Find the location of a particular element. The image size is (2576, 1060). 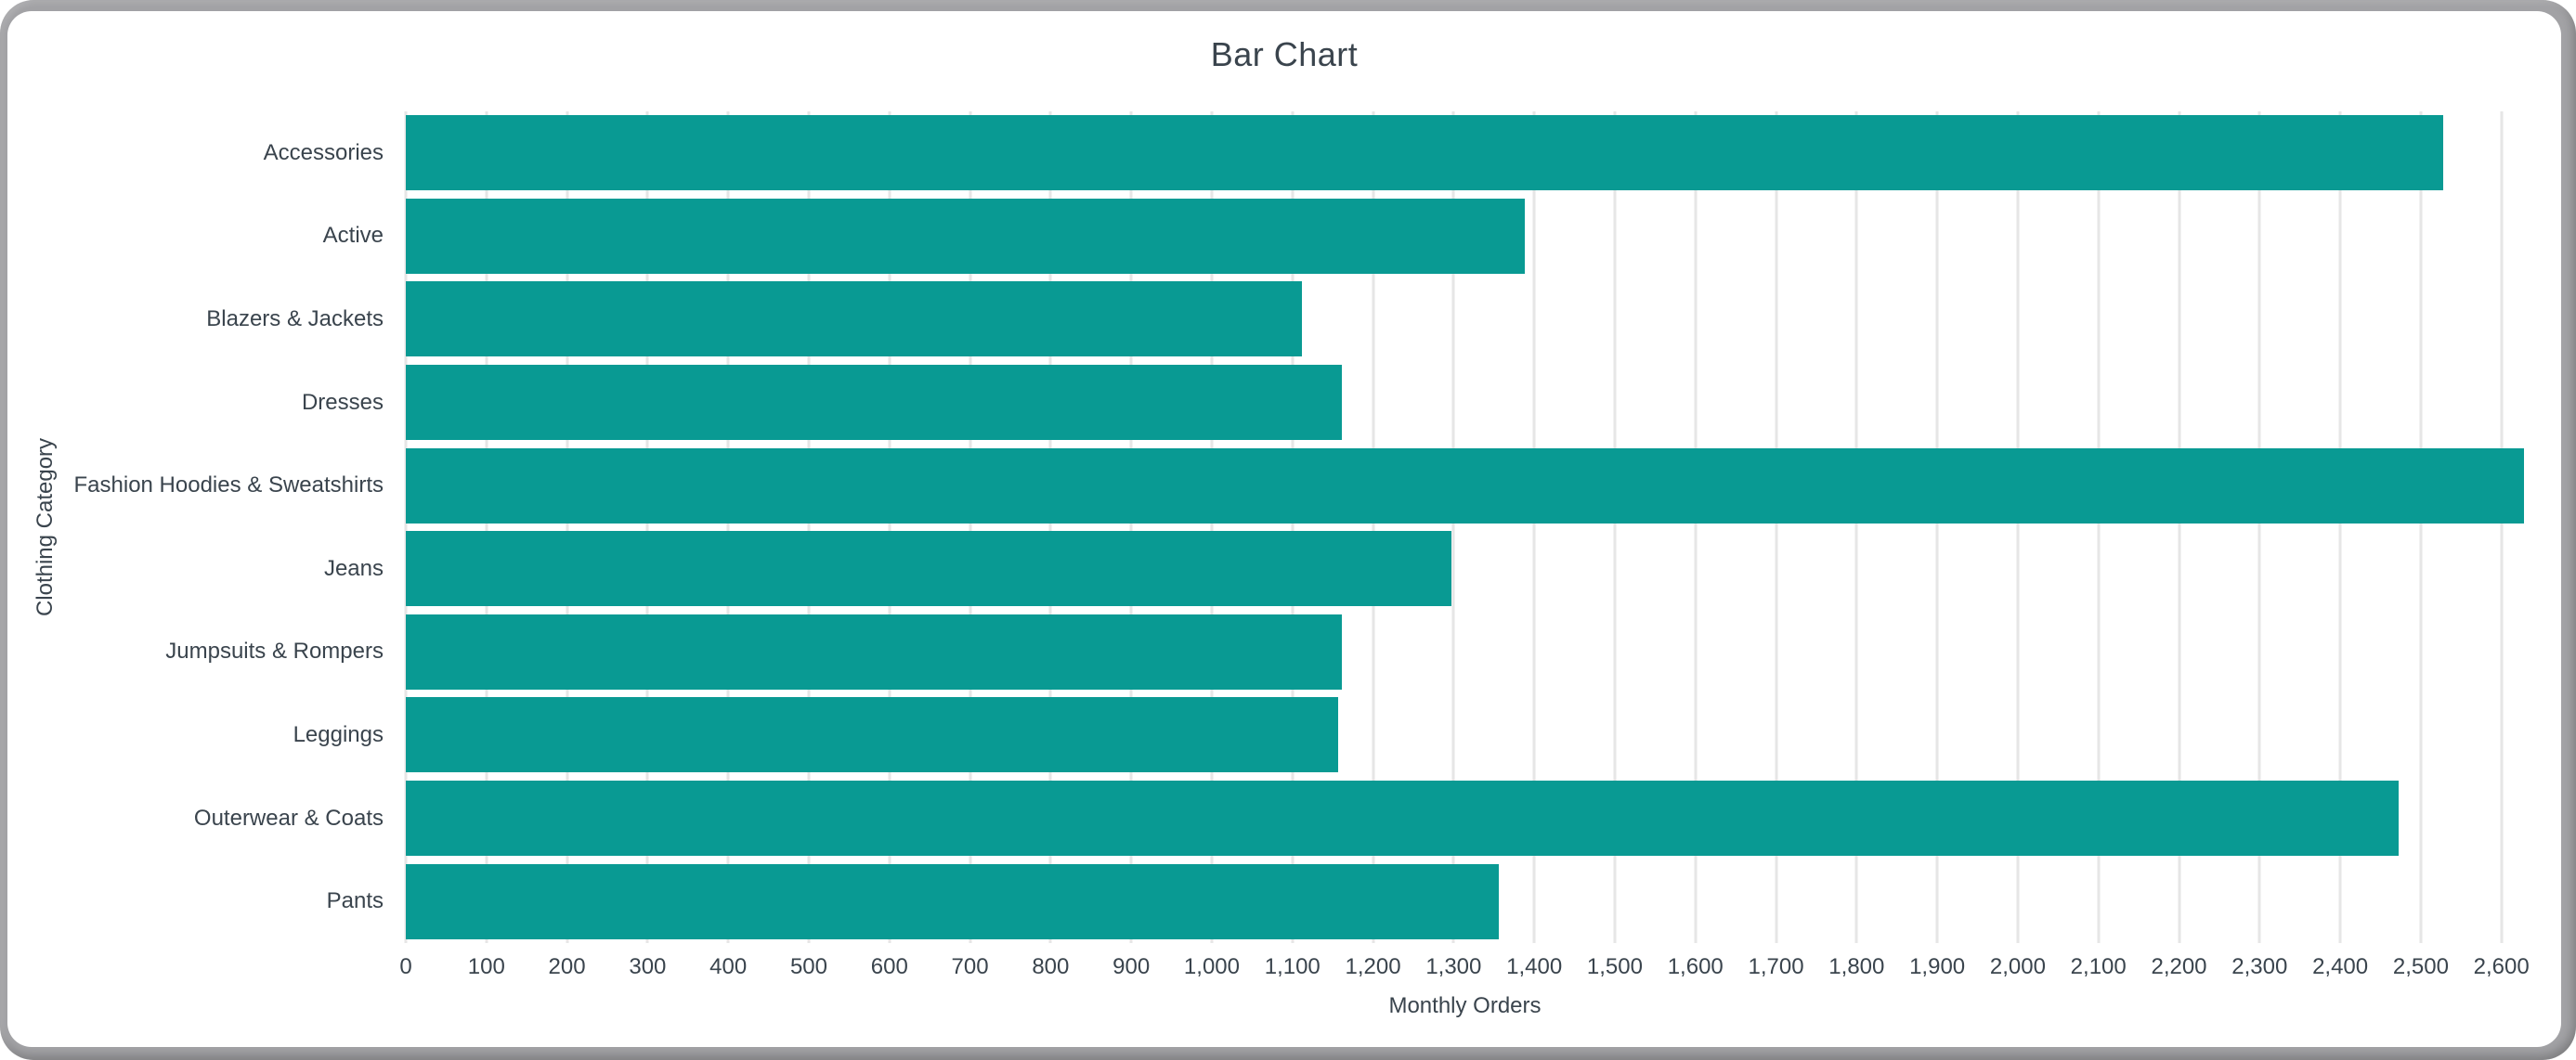

x-tick-label: 1,800 is located at coordinates (1857, 967).